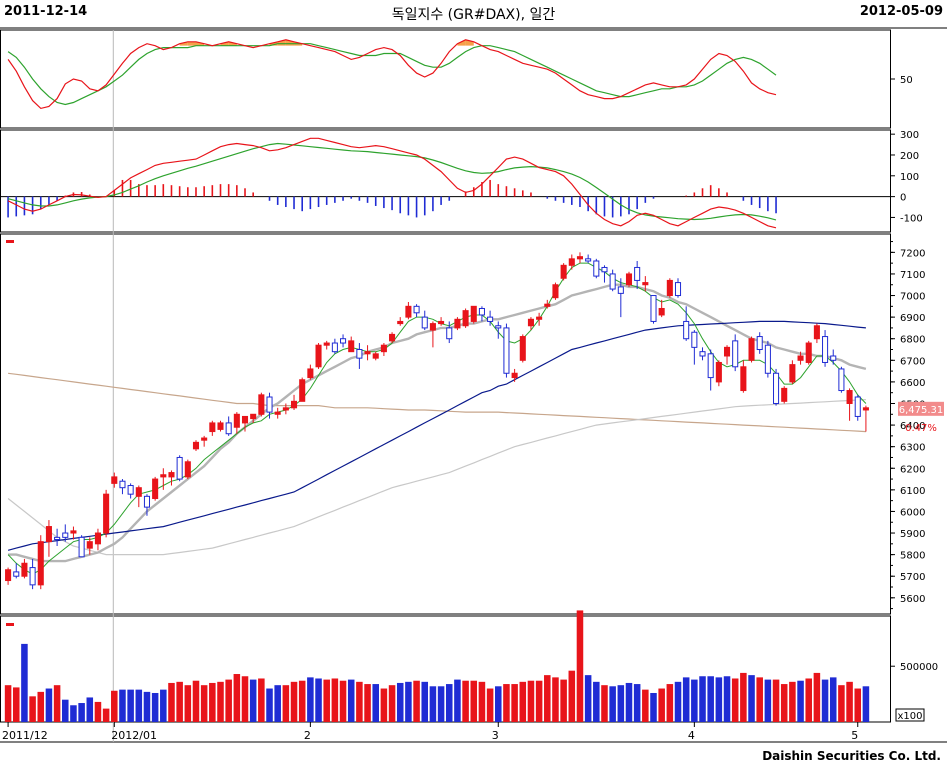 Image resolution: width=947 pixels, height=767 pixels. What do you see at coordinates (392, 74) in the screenshot?
I see `stochastic-k-line` at bounding box center [392, 74].